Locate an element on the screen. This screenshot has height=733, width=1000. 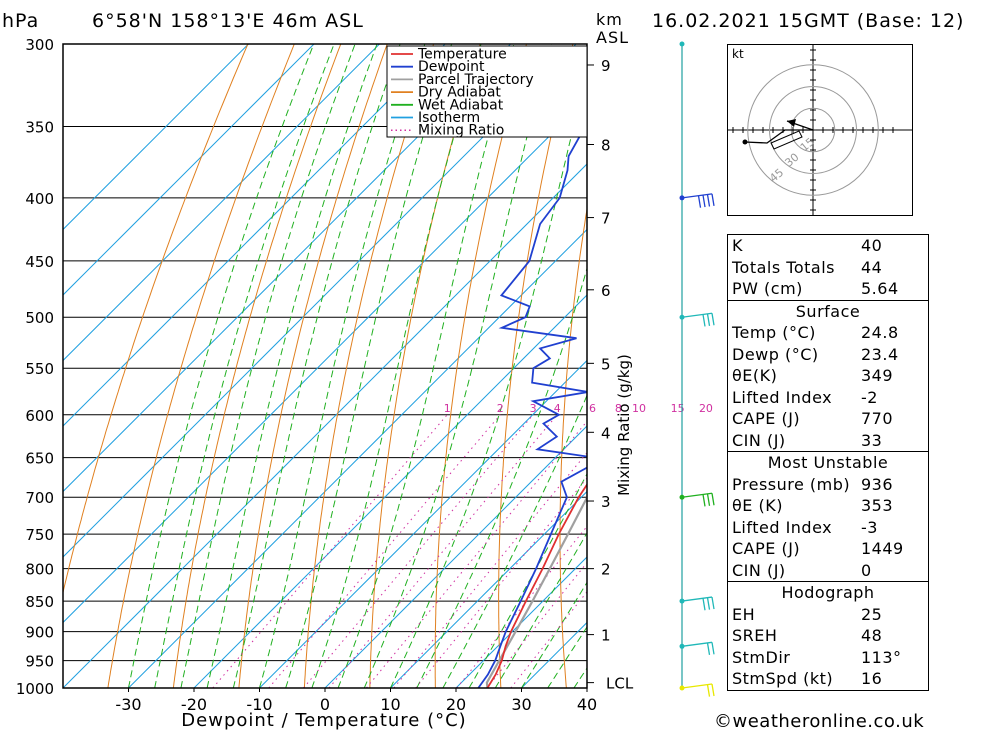
height-km-label: 5 is located at coordinates (606, 364).